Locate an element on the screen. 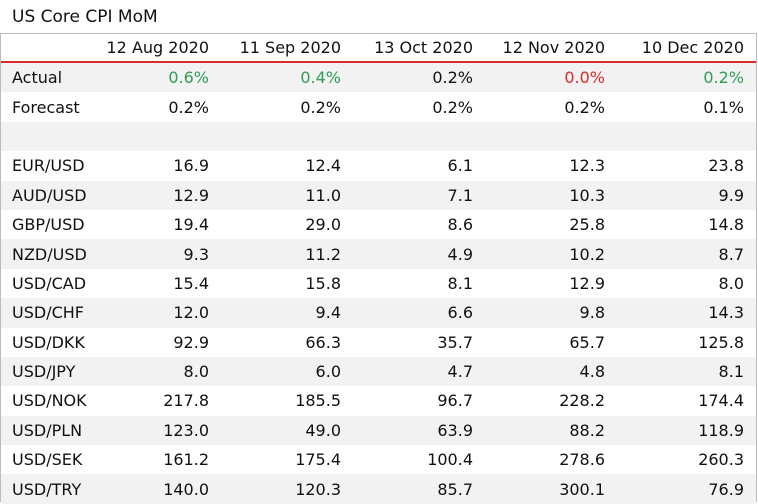 This screenshot has height=504, width=758. pair-row: USD/PLN 123.0 49.0 63.9 88.2 118.9 is located at coordinates (378, 430).